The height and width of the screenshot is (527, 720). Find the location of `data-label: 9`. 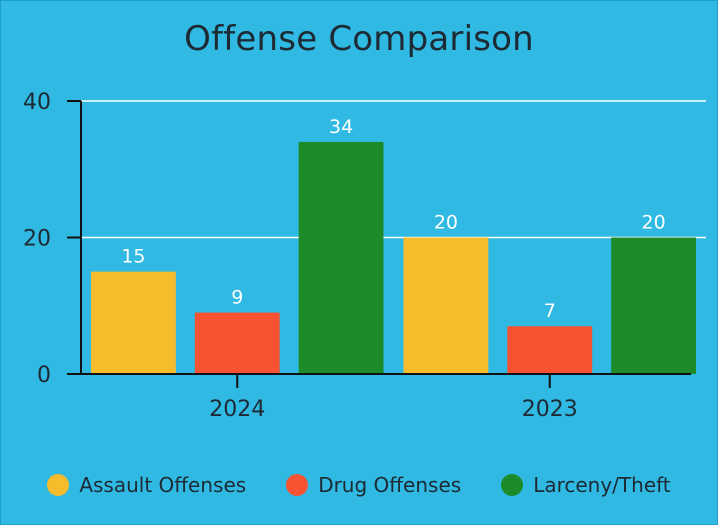

data-label: 9 is located at coordinates (237, 298).